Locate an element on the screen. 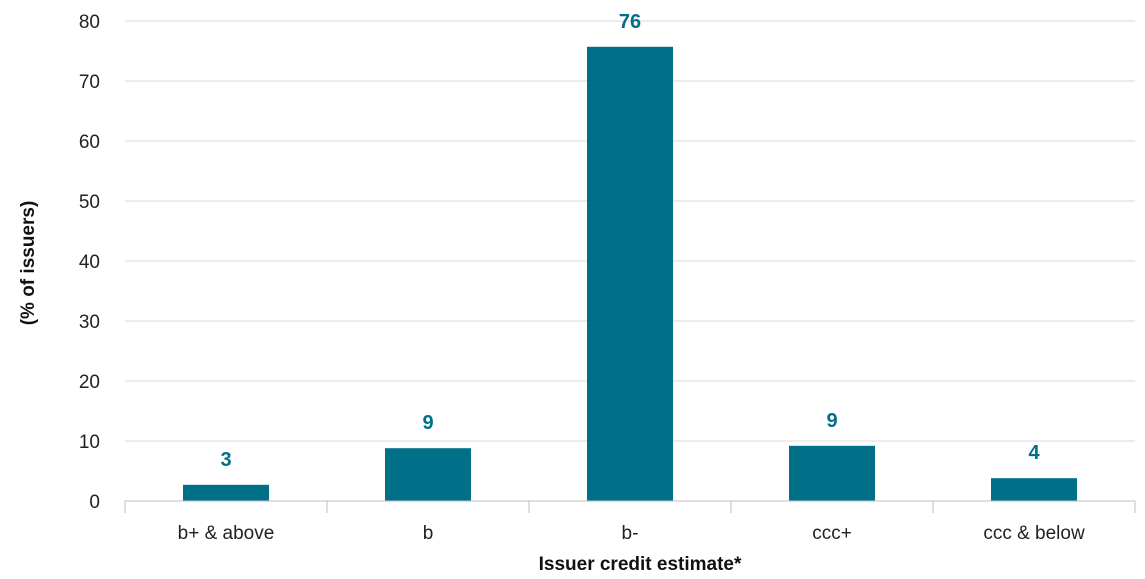  y-tick-label: 70 is located at coordinates (89, 82).